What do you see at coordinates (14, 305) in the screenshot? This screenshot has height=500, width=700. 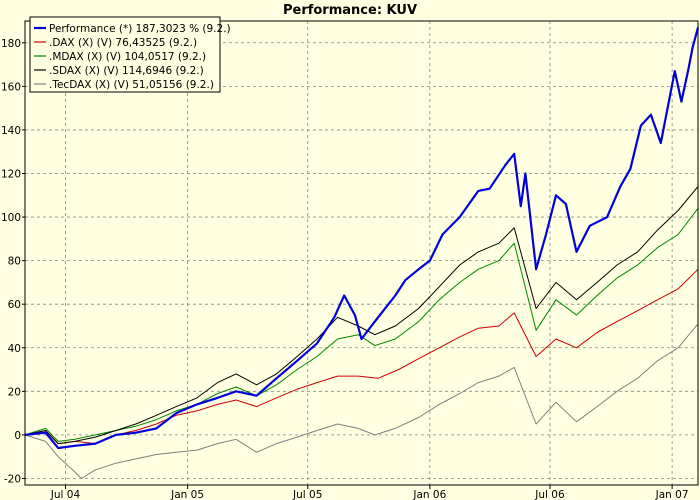 I see `y-tick-label: 60` at bounding box center [14, 305].